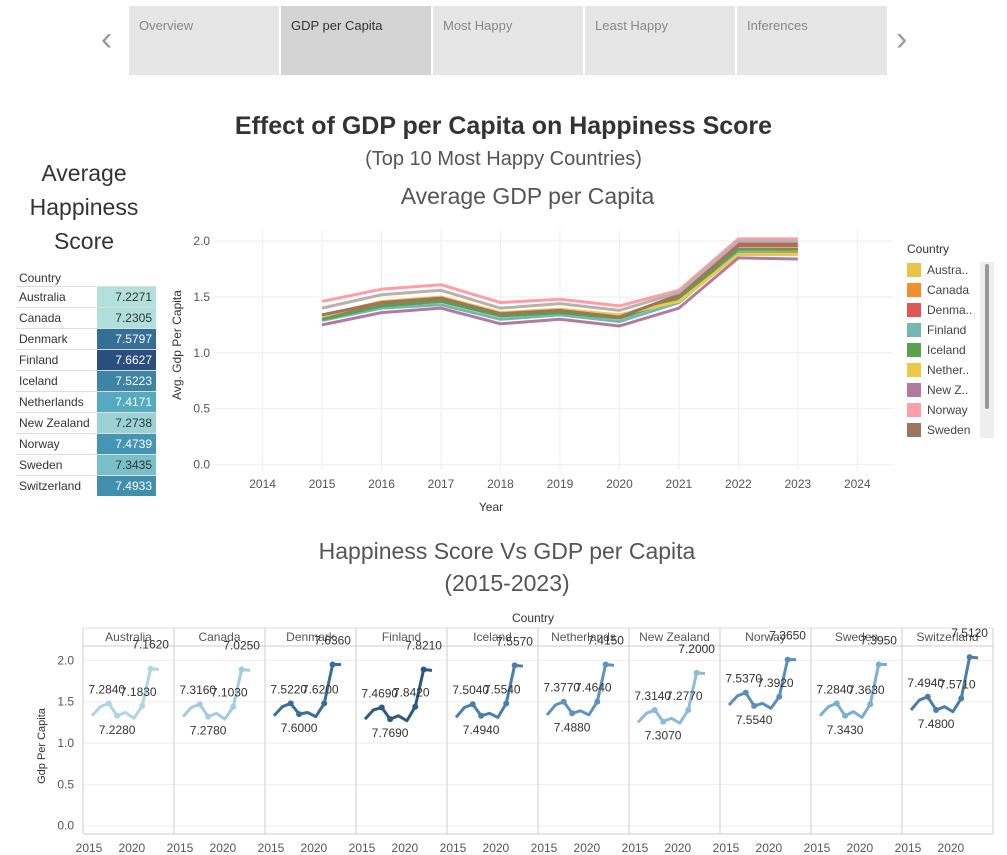  I want to click on tab-gdp-per-capita: GDP per Capita, so click(356, 40).